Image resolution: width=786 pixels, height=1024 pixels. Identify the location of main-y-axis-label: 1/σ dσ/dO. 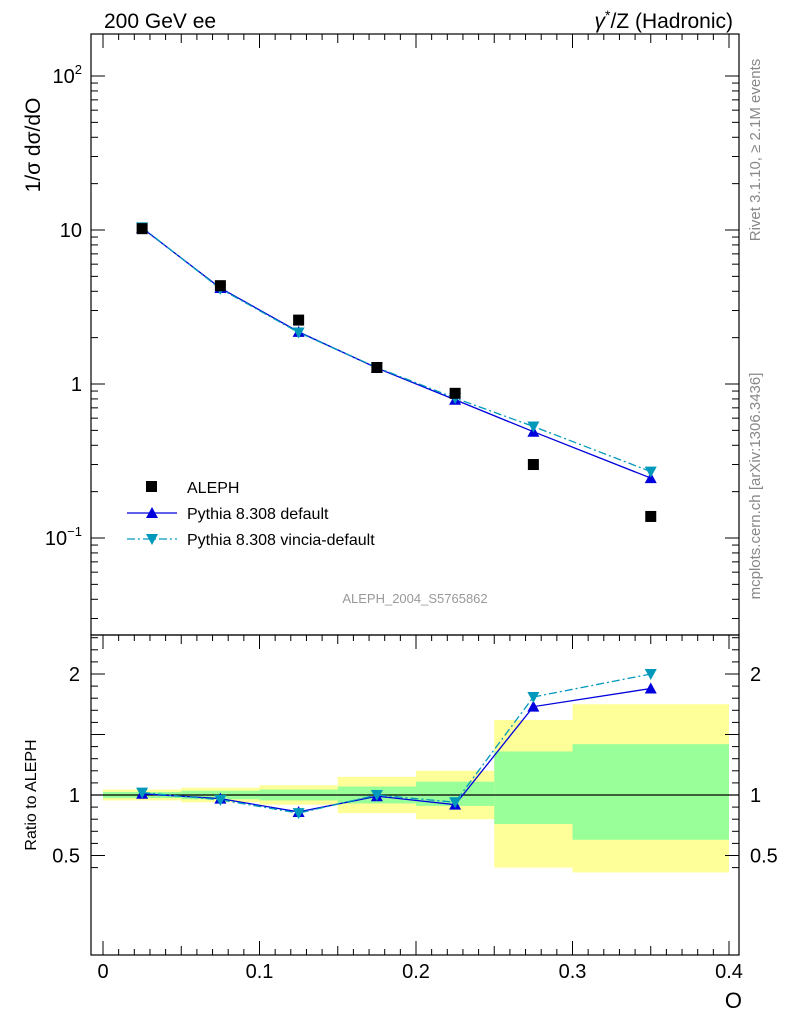
(33, 145).